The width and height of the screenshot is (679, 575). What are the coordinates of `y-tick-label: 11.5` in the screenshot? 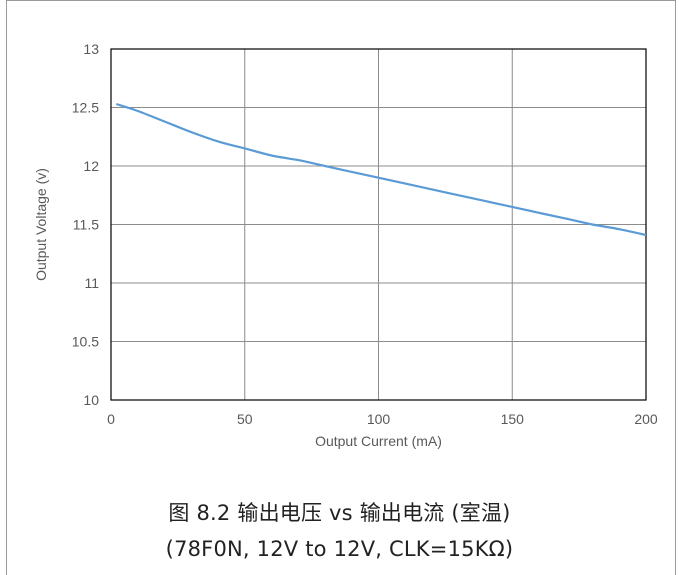 It's located at (86, 225).